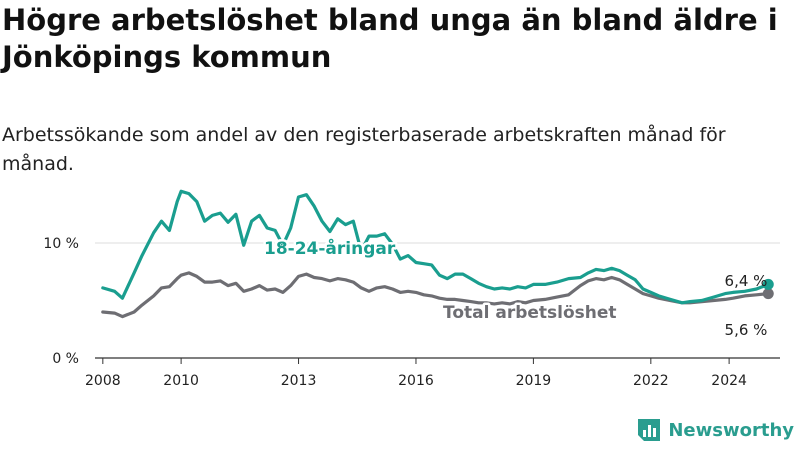  What do you see at coordinates (61, 244) in the screenshot?
I see `y-tick-label: 10 %` at bounding box center [61, 244].